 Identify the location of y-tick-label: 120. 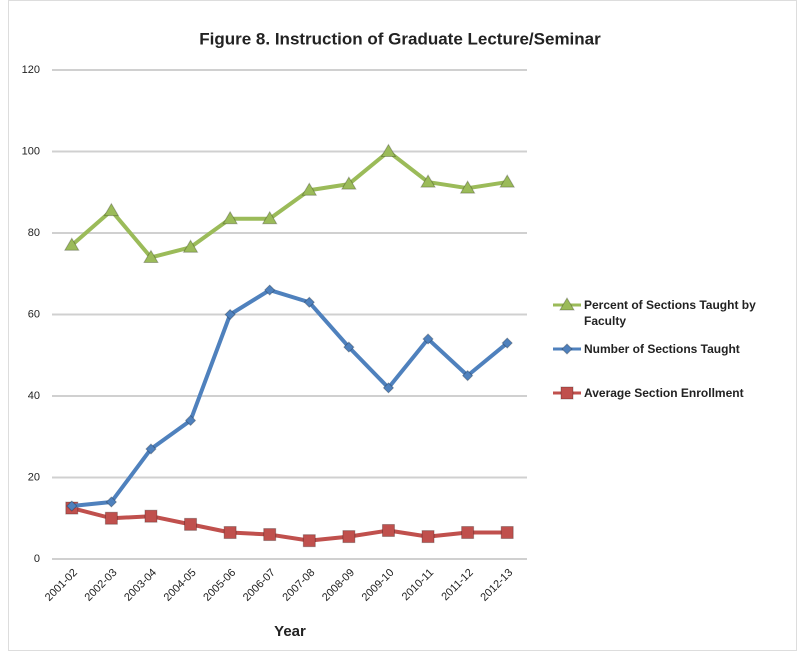
(31, 70).